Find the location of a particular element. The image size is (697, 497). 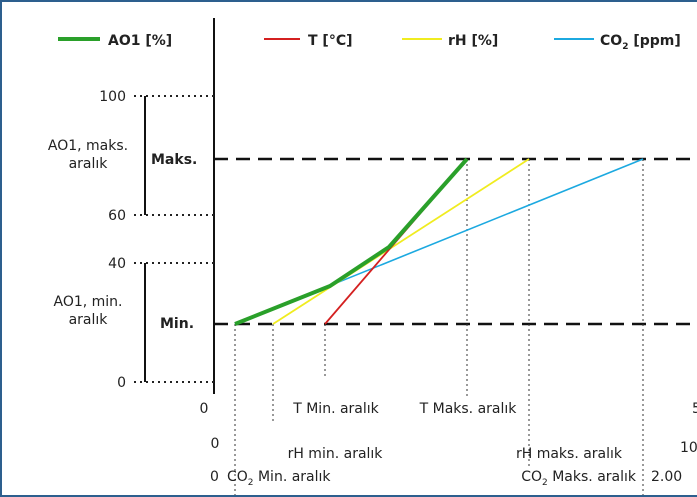

legend-label-rh: rH [%] is located at coordinates (473, 41).